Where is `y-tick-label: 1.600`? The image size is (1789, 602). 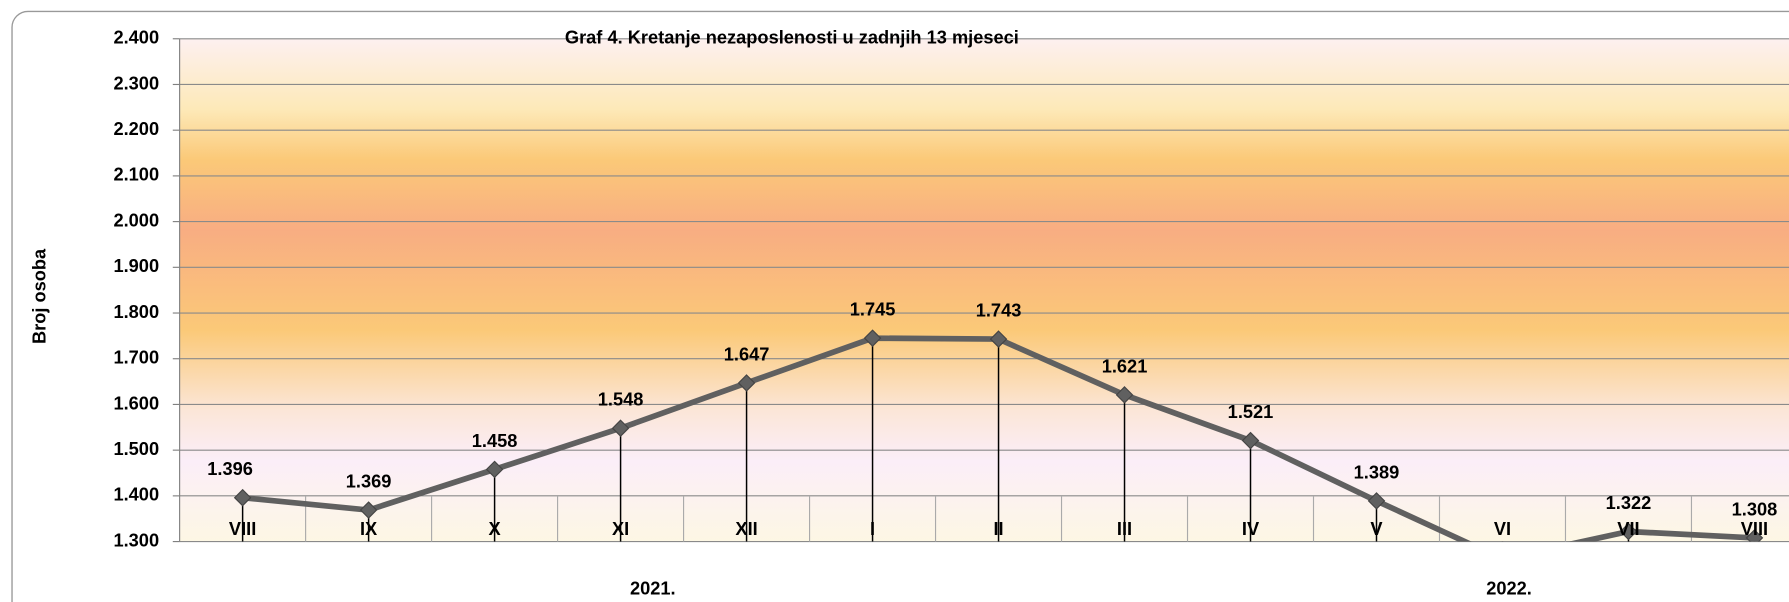
y-tick-label: 1.600 is located at coordinates (136, 402).